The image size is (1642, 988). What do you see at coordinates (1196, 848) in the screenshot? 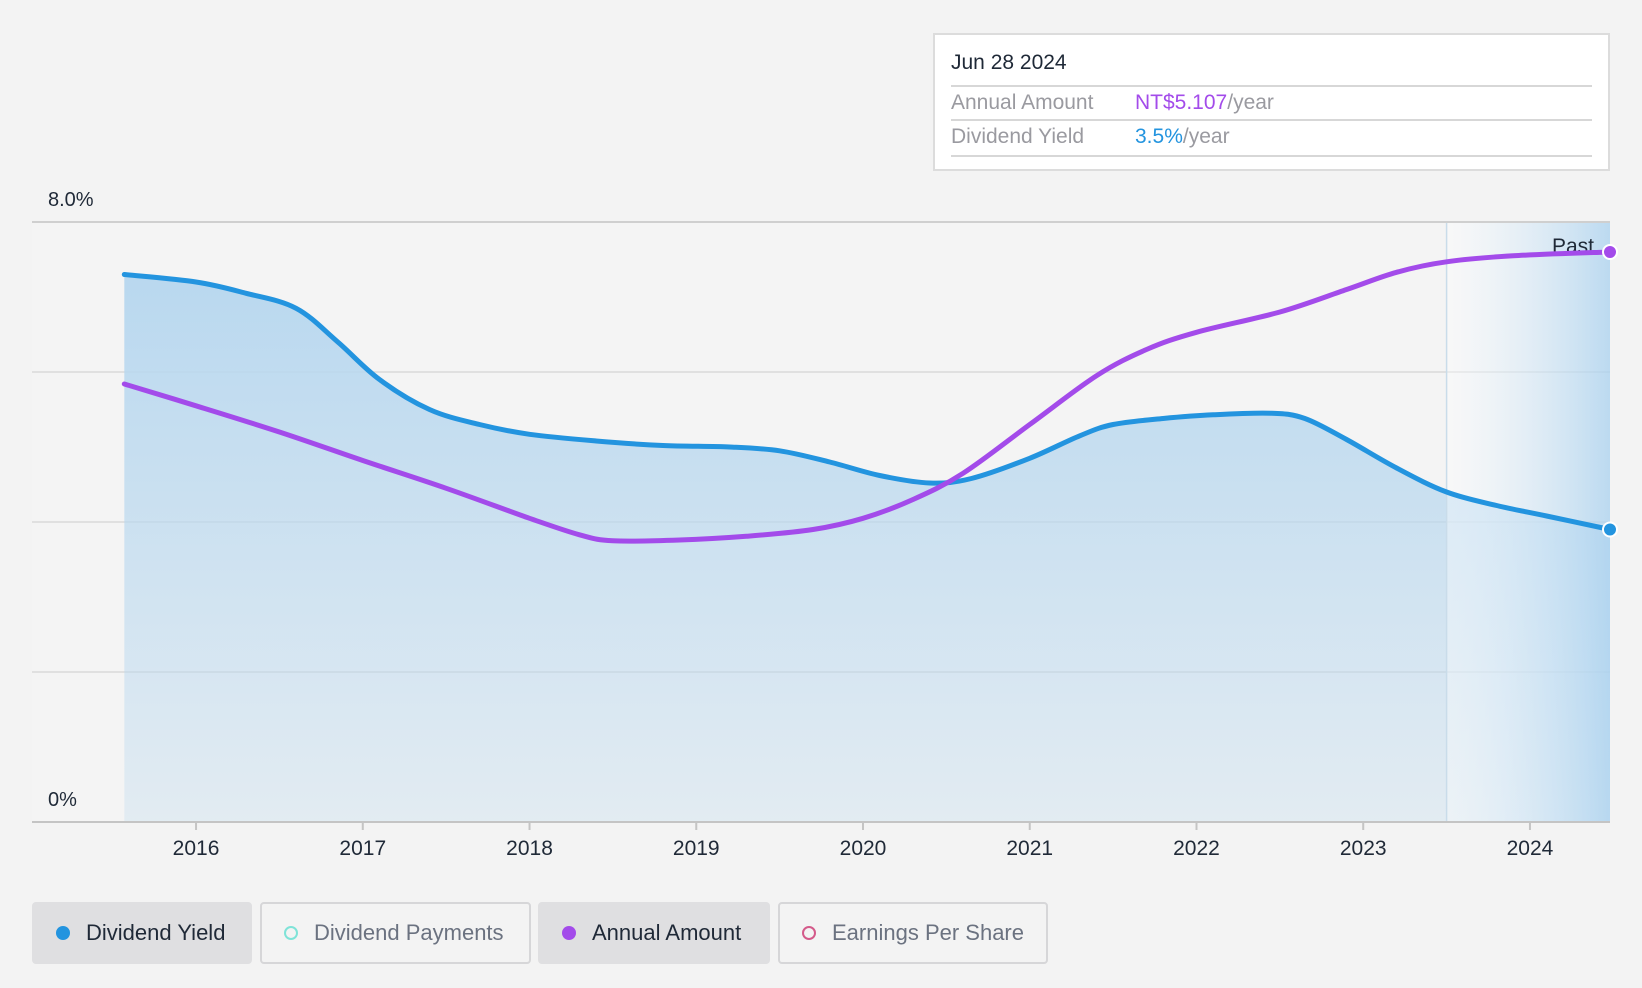
I see `x-tick-label: 2022` at bounding box center [1196, 848].